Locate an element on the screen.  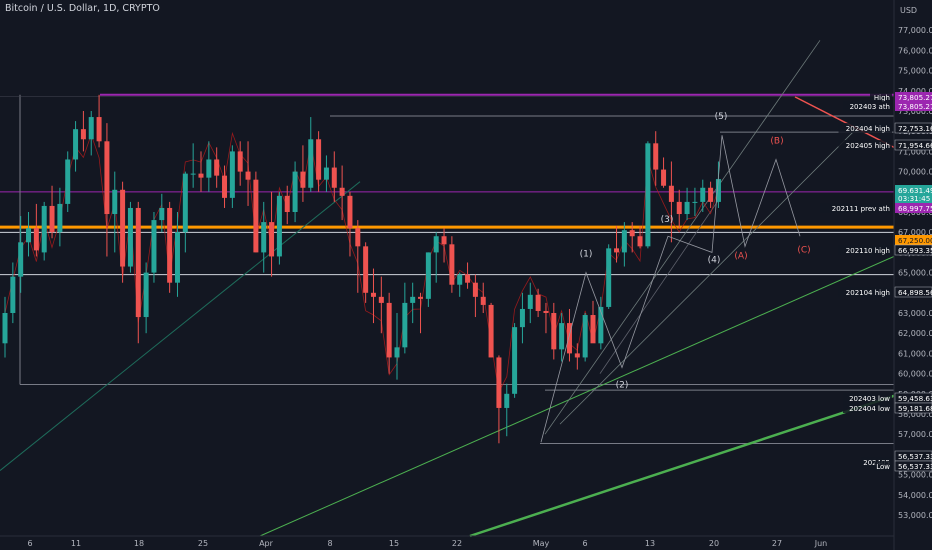
wave-label: (B) is located at coordinates (776, 141).